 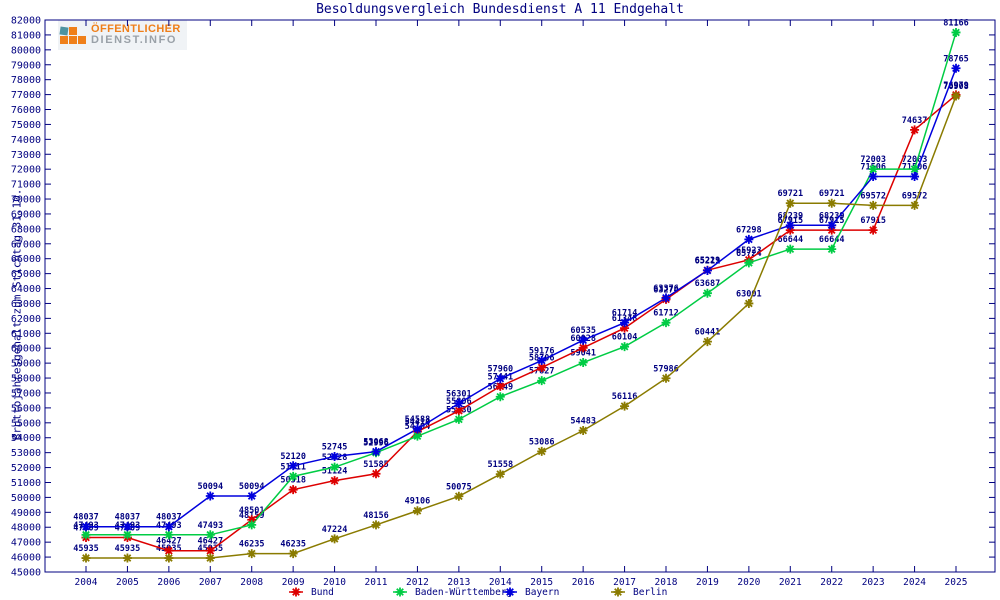 What do you see at coordinates (459, 394) in the screenshot?
I see `svg-text: 56301` at bounding box center [459, 394].